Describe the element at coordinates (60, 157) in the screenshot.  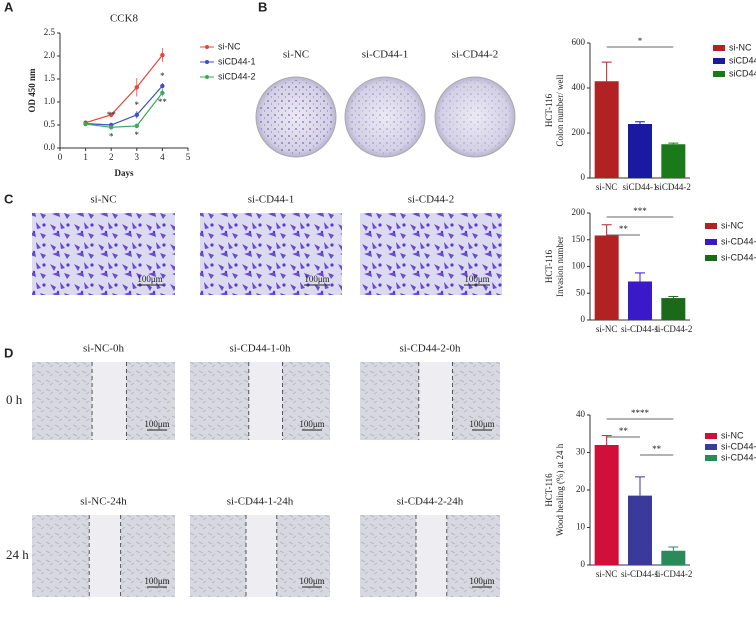
I see `x-tick-label: 0` at that location.